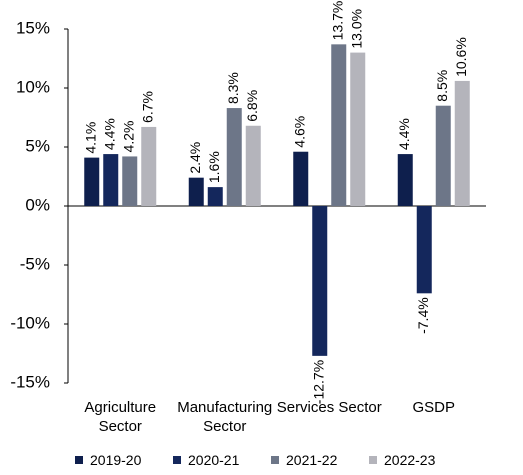  I want to click on legend-item: 2019-20, so click(108, 460).